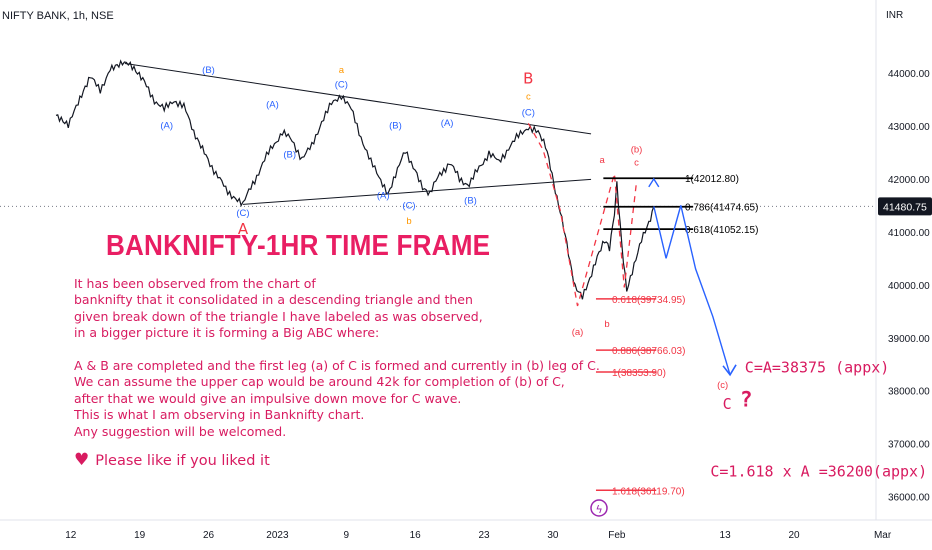 The image size is (932, 550). What do you see at coordinates (722, 385) in the screenshot?
I see `wave-label: (c)` at bounding box center [722, 385].